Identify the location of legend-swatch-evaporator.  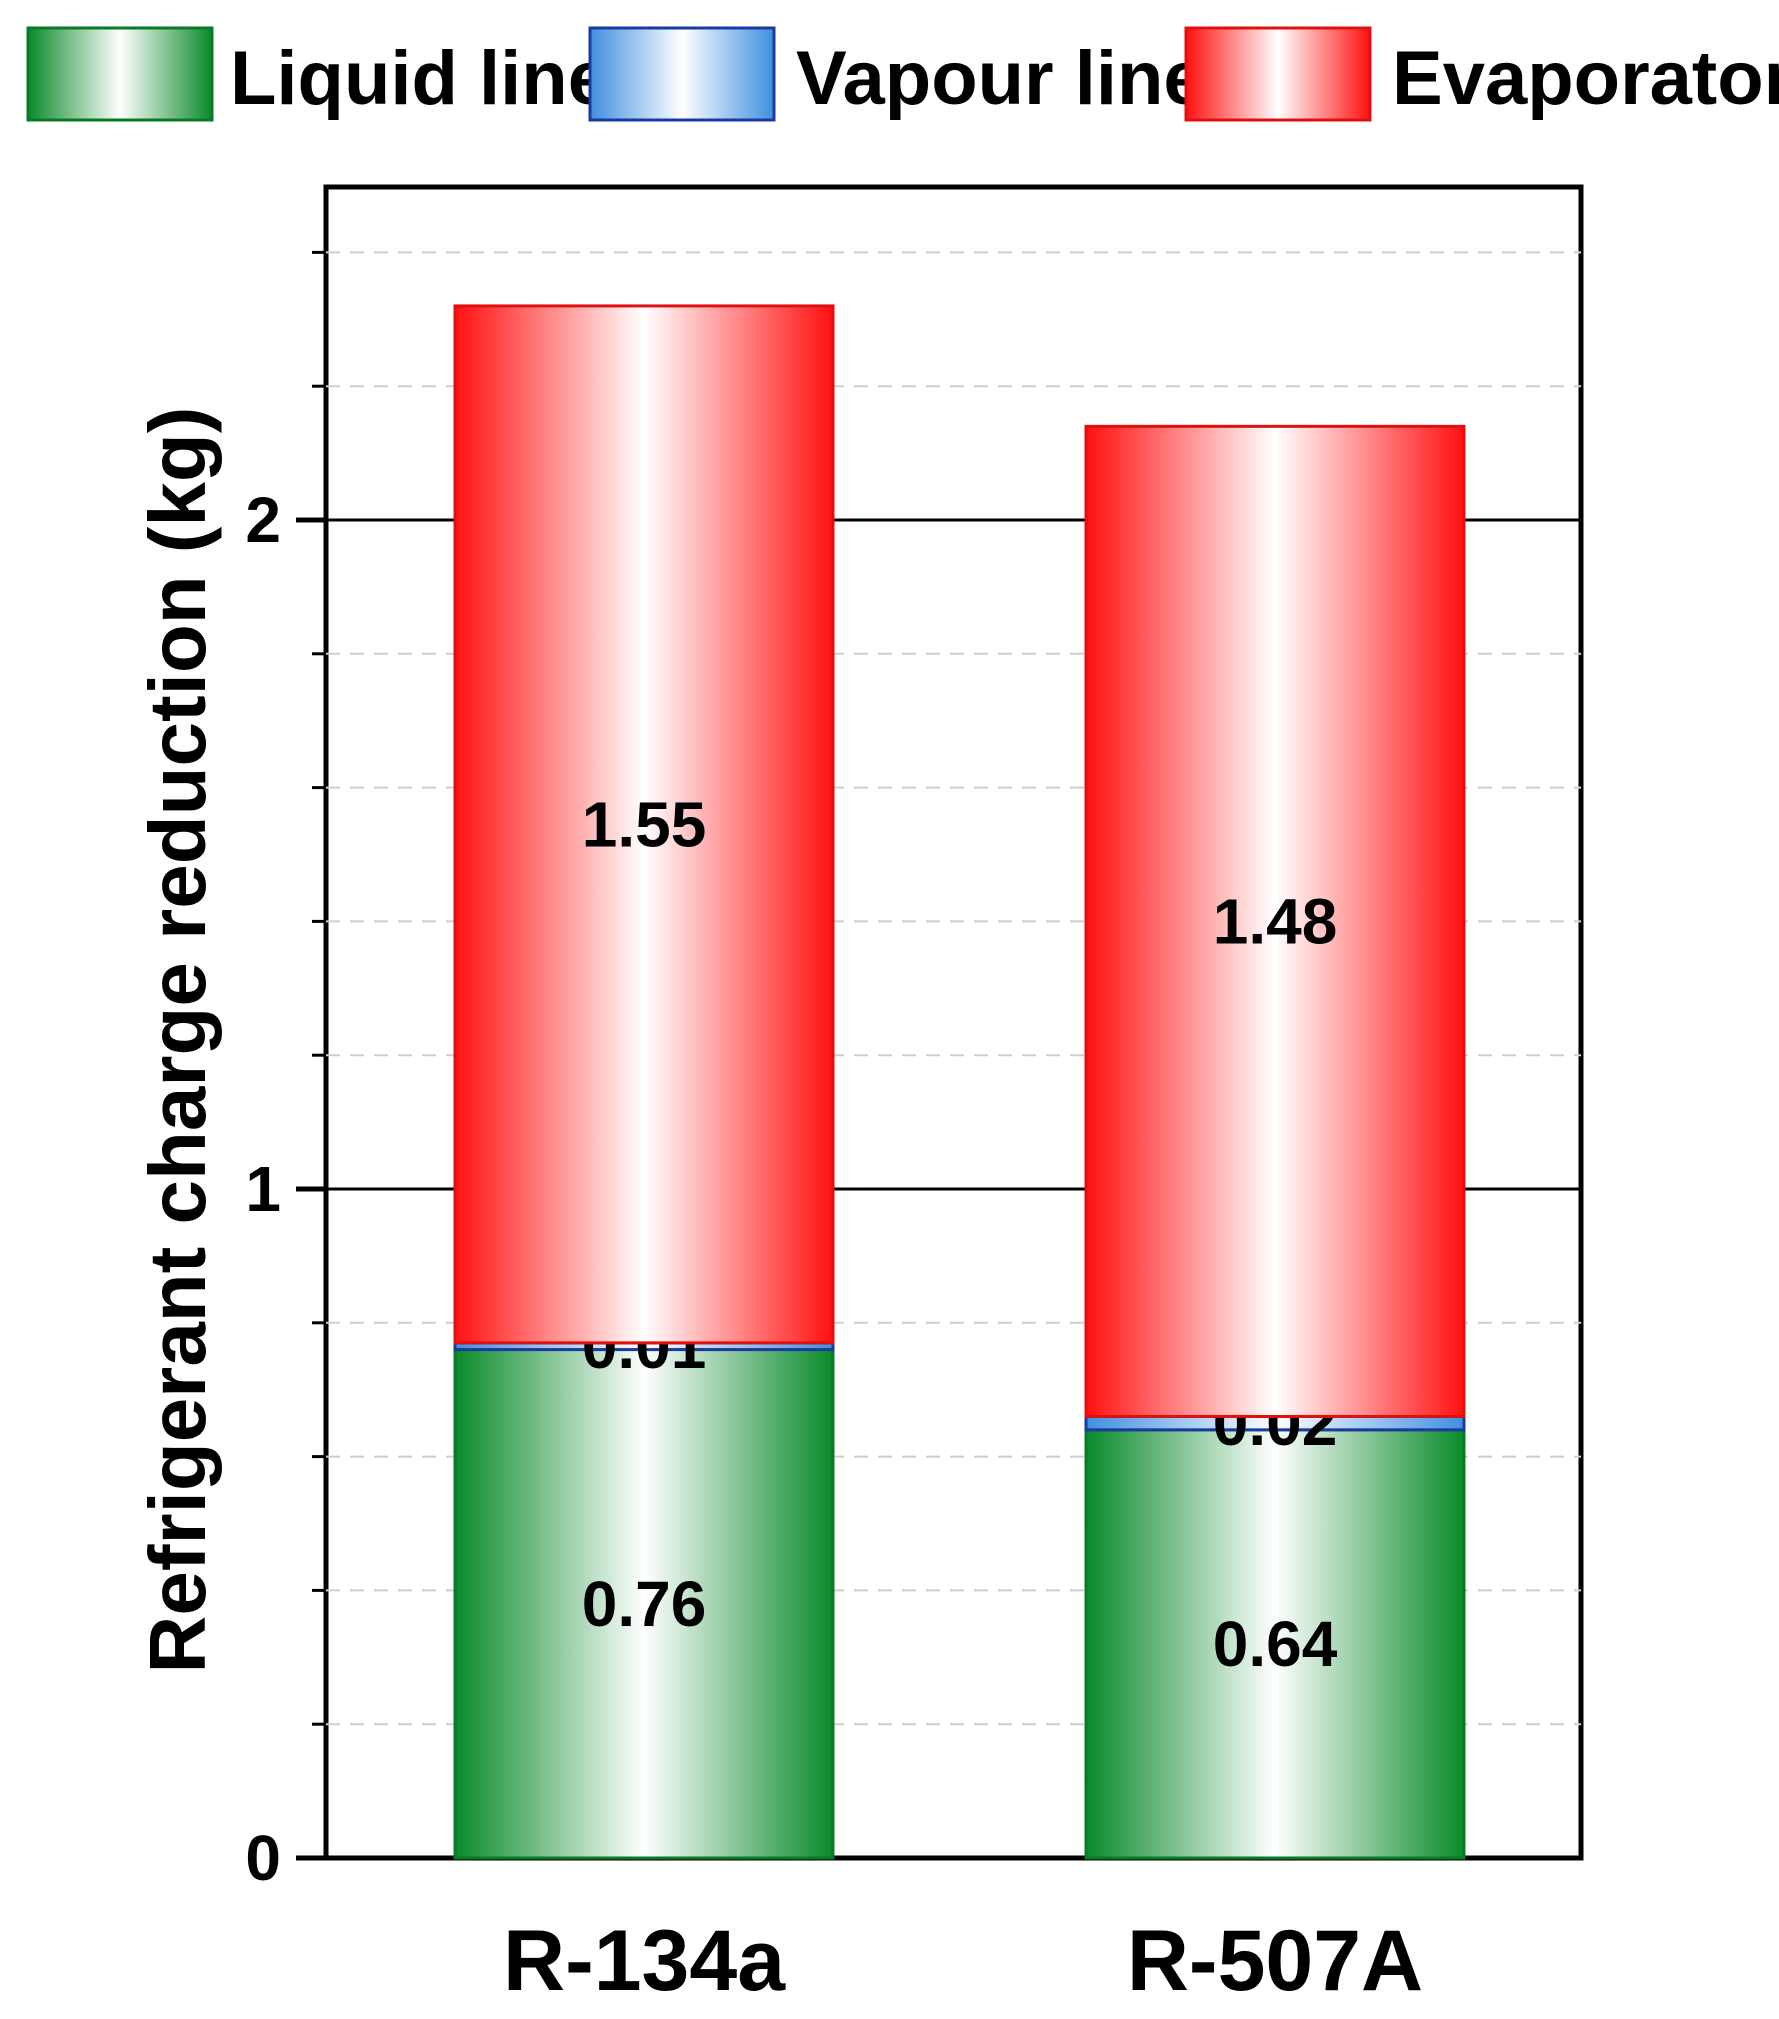
(1278, 74).